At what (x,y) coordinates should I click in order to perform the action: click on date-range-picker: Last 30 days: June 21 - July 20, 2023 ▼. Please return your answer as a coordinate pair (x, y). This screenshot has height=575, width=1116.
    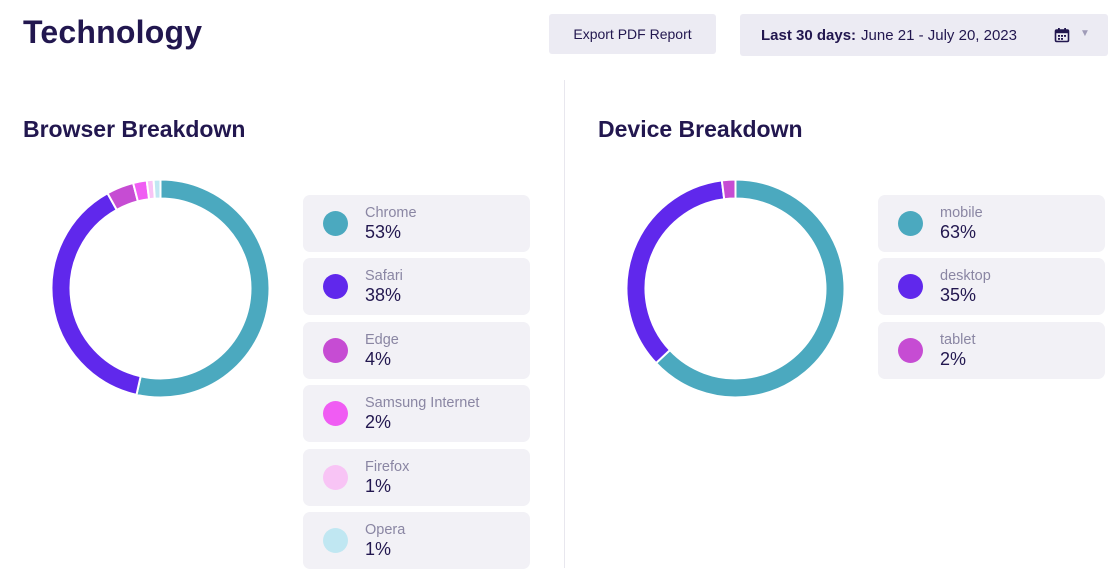
    Looking at the image, I should click on (924, 35).